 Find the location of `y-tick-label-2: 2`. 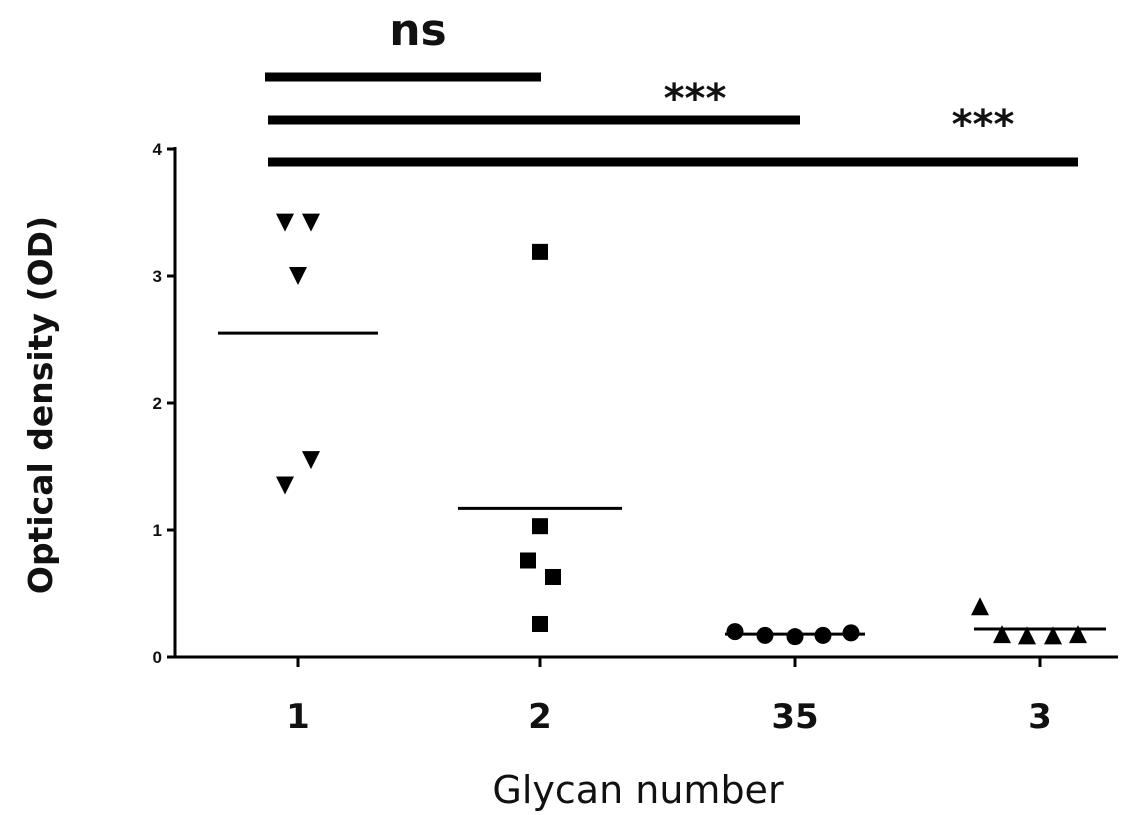

y-tick-label-2: 2 is located at coordinates (157, 403).